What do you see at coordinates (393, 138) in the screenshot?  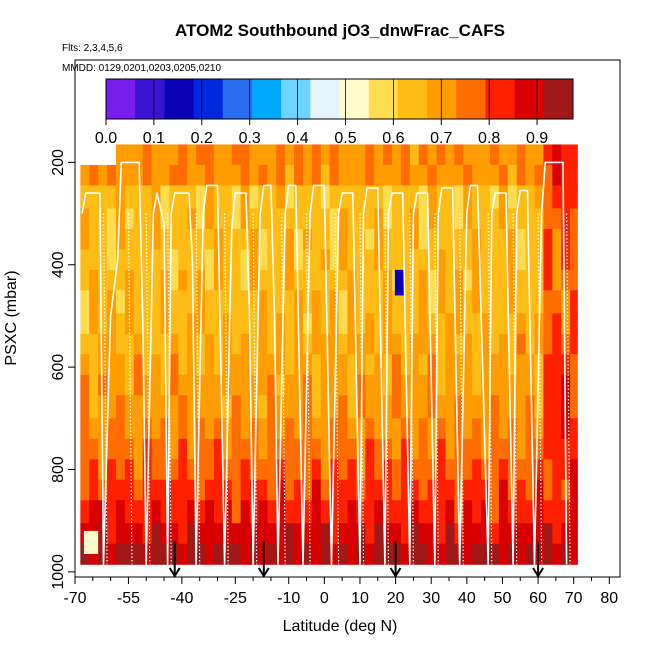 I see `colorbar-tick-label: 0.6` at bounding box center [393, 138].